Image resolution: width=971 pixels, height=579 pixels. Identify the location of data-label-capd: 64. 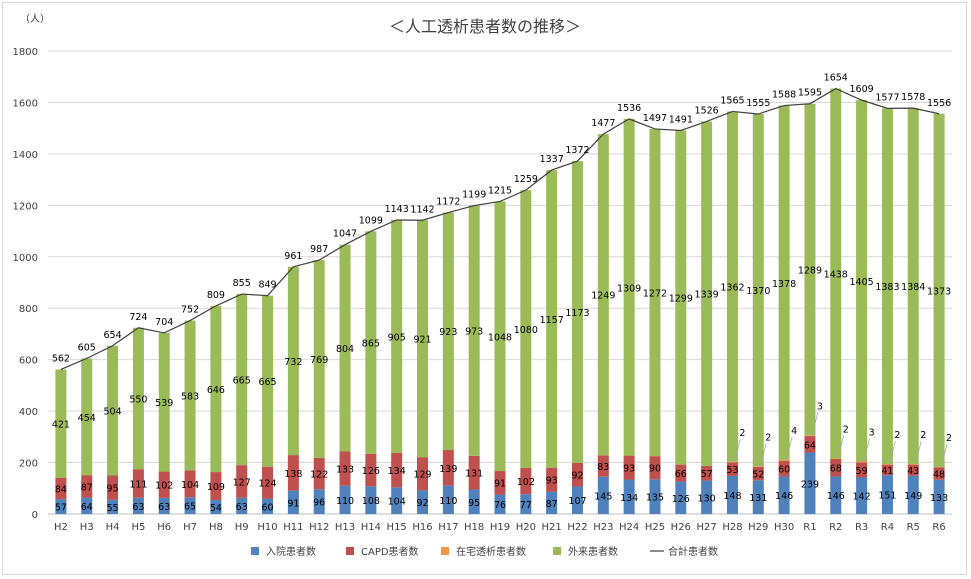
(810, 445).